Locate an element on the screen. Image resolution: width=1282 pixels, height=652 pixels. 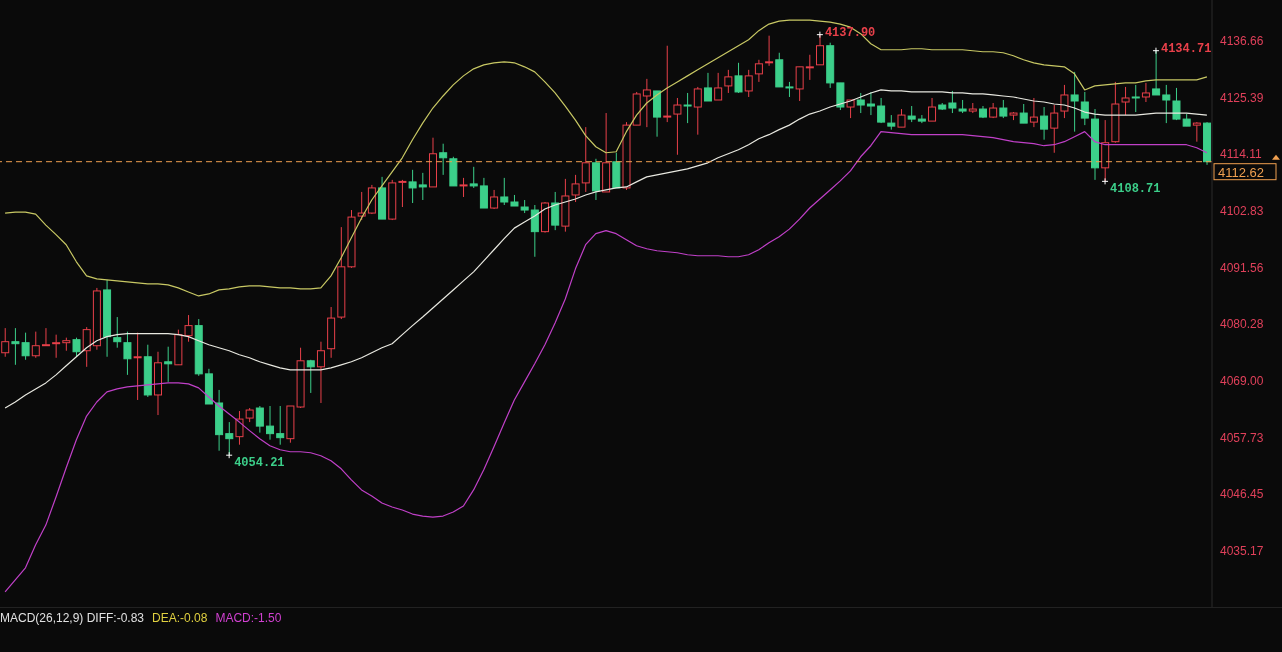
y-tick-label: 4080.28 is located at coordinates (1242, 324).